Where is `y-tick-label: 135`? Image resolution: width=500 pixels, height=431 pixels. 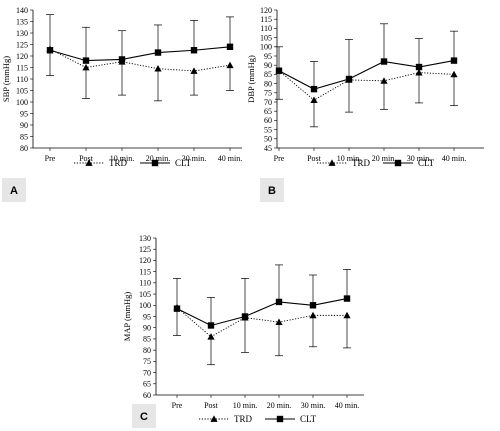 y-tick-label: 135 is located at coordinates (22, 21).